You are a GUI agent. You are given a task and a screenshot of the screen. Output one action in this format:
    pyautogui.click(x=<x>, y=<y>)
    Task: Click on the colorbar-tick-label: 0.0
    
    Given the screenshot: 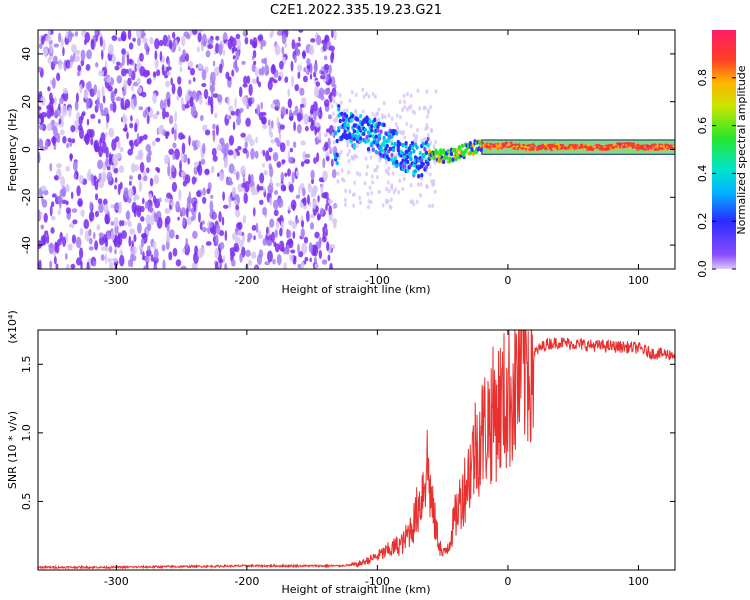 What is the action you would take?
    pyautogui.click(x=702, y=269)
    